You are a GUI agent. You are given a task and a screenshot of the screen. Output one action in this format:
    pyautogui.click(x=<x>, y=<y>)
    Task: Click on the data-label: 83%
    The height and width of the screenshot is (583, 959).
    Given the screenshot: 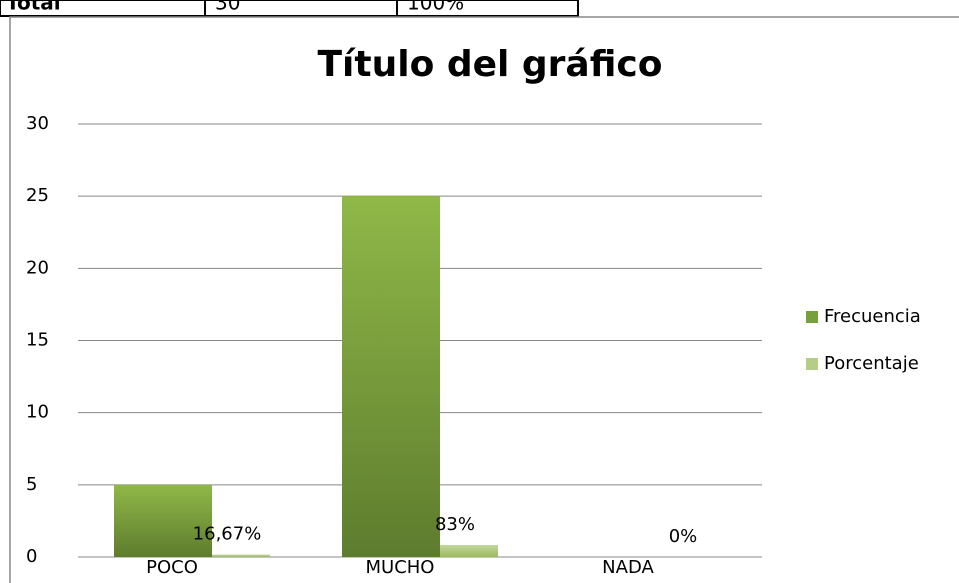 What is the action you would take?
    pyautogui.click(x=455, y=524)
    